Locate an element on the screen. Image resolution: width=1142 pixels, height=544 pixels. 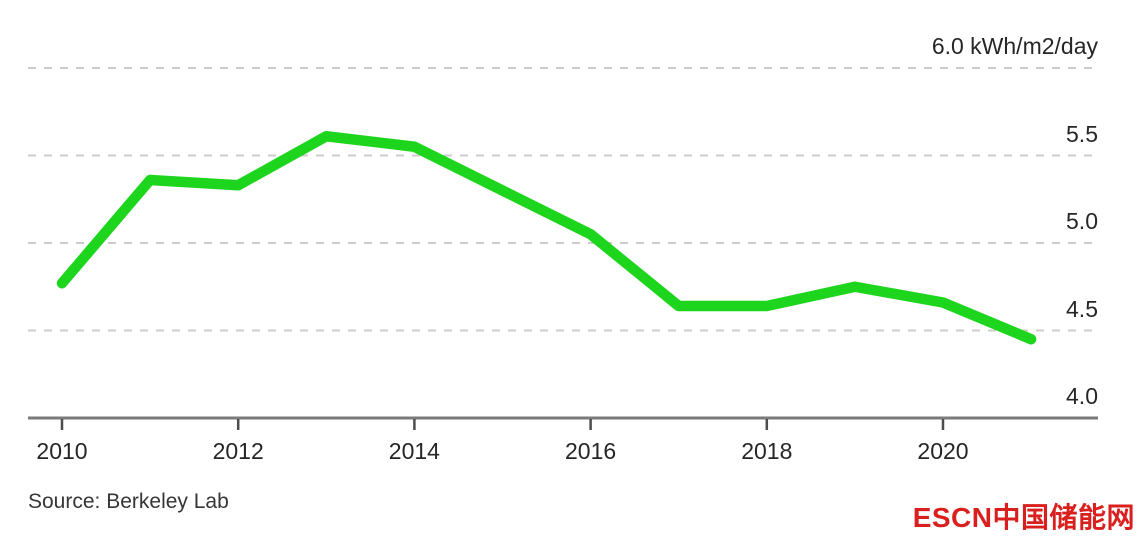
y-tick-label: 4.5 is located at coordinates (1082, 308).